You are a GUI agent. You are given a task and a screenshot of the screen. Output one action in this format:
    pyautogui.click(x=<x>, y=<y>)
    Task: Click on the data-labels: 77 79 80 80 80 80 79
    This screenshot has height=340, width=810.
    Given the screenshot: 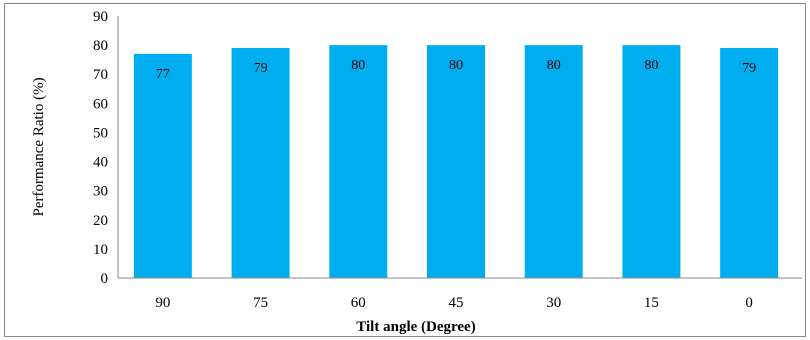 What is the action you would take?
    pyautogui.click(x=456, y=70)
    